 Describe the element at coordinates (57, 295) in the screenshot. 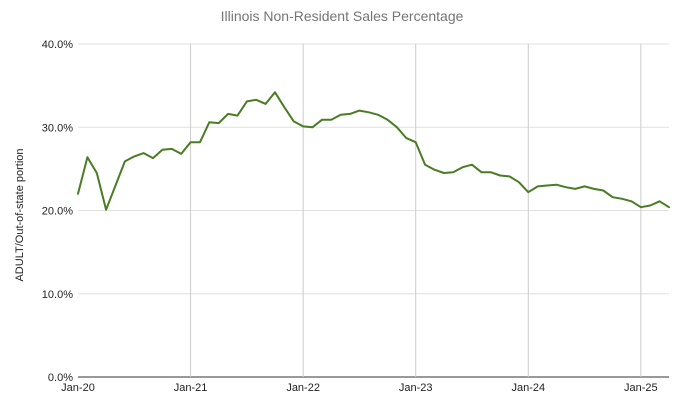

I see `y-tick-label: 10.0%` at that location.